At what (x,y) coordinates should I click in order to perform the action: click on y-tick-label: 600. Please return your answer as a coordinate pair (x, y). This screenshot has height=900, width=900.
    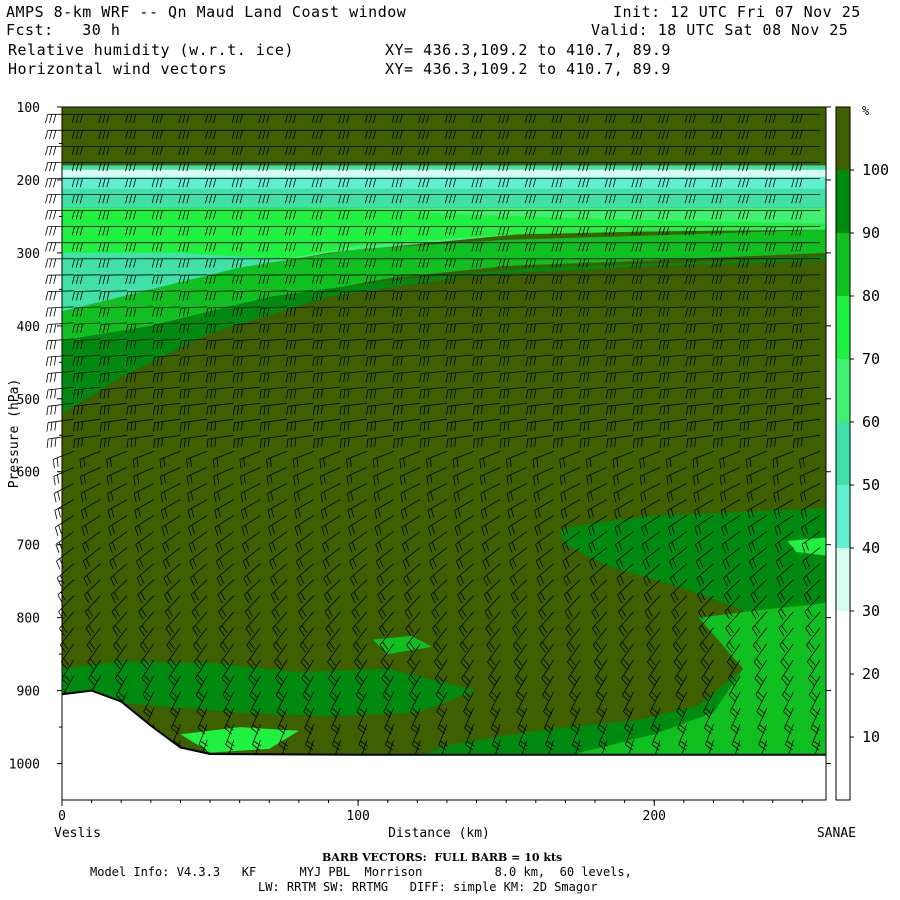
    Looking at the image, I should click on (28, 473).